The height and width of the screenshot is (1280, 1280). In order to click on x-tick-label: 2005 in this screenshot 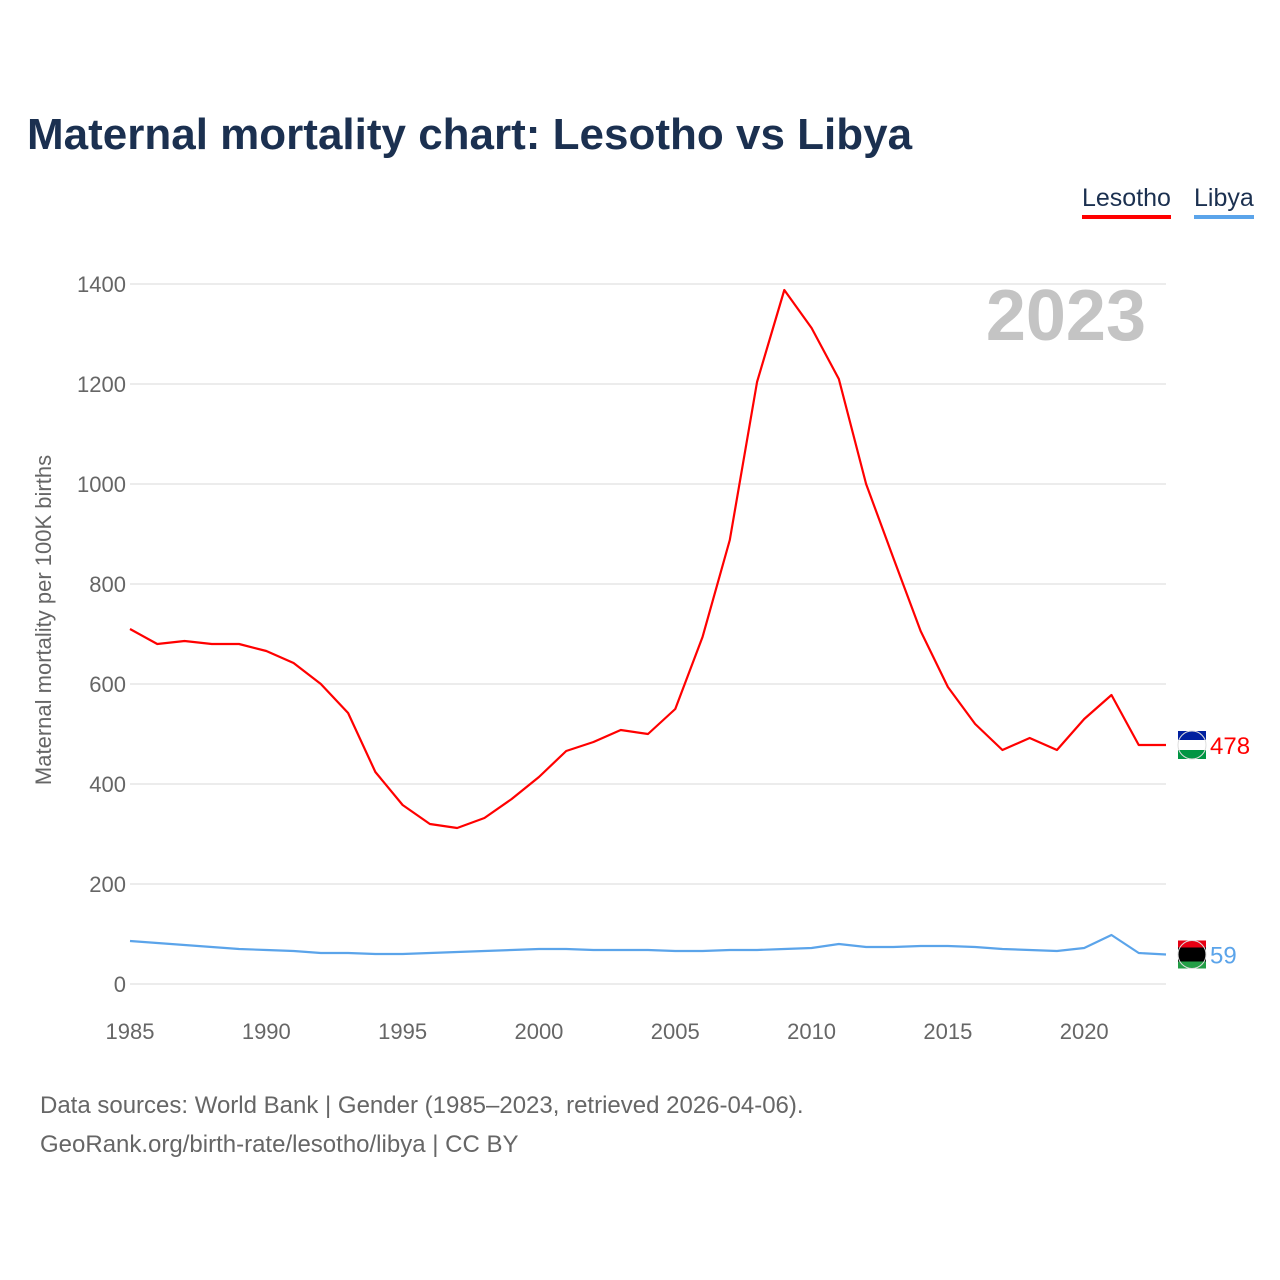, I will do `click(675, 1031)`.